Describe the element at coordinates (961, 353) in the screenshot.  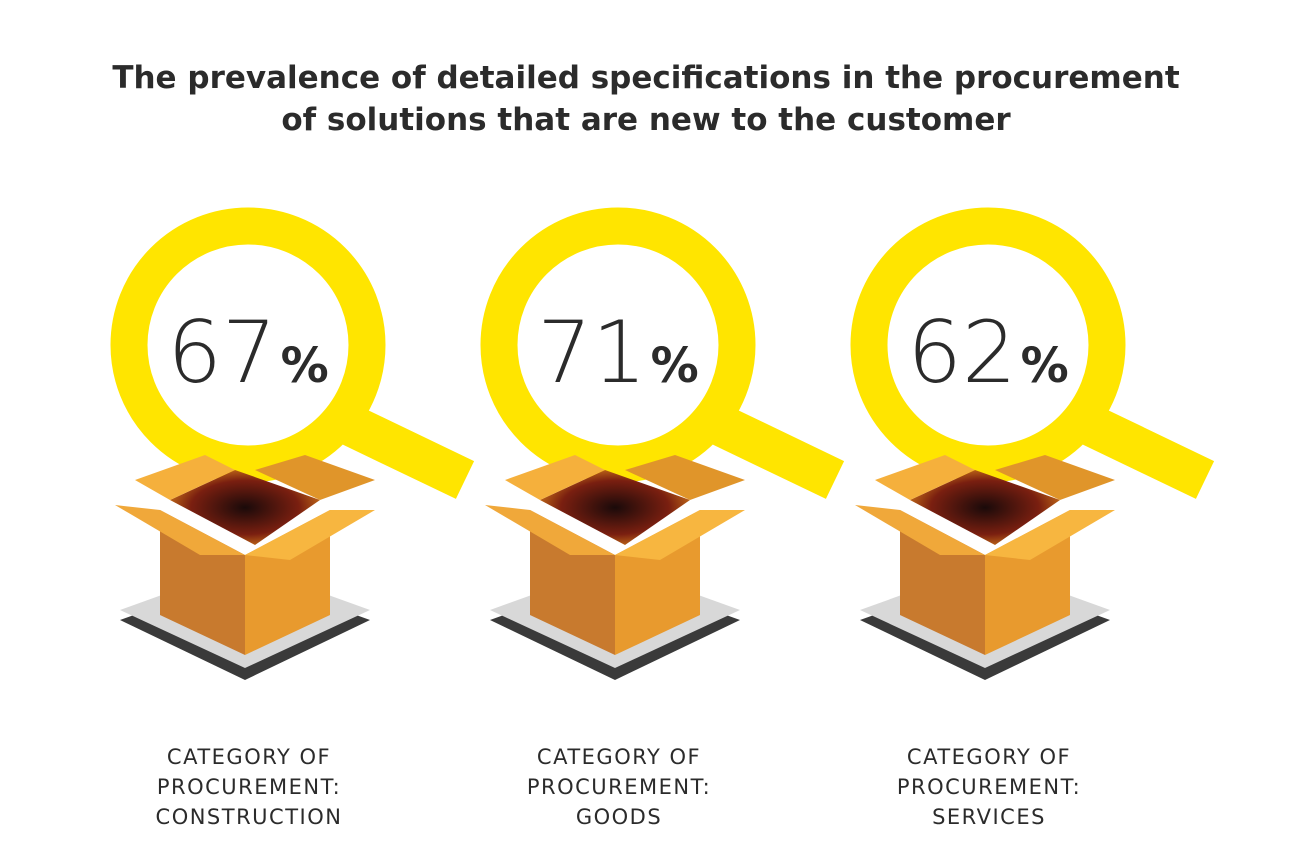
I see `value: 62` at that location.